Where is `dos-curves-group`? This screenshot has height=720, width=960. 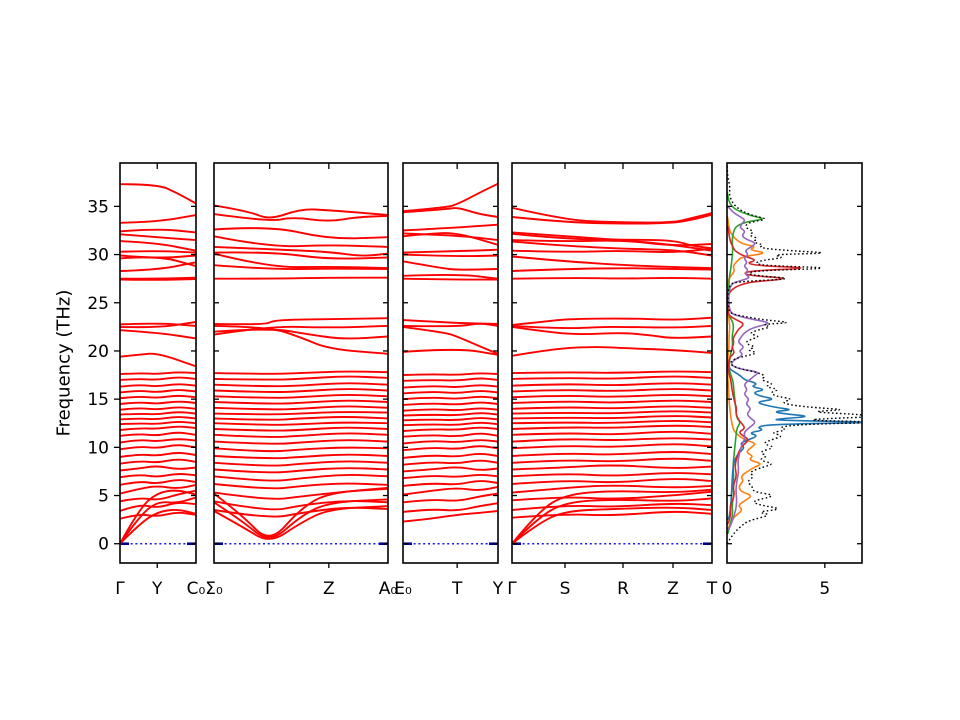
dos-curves-group is located at coordinates (794, 354).